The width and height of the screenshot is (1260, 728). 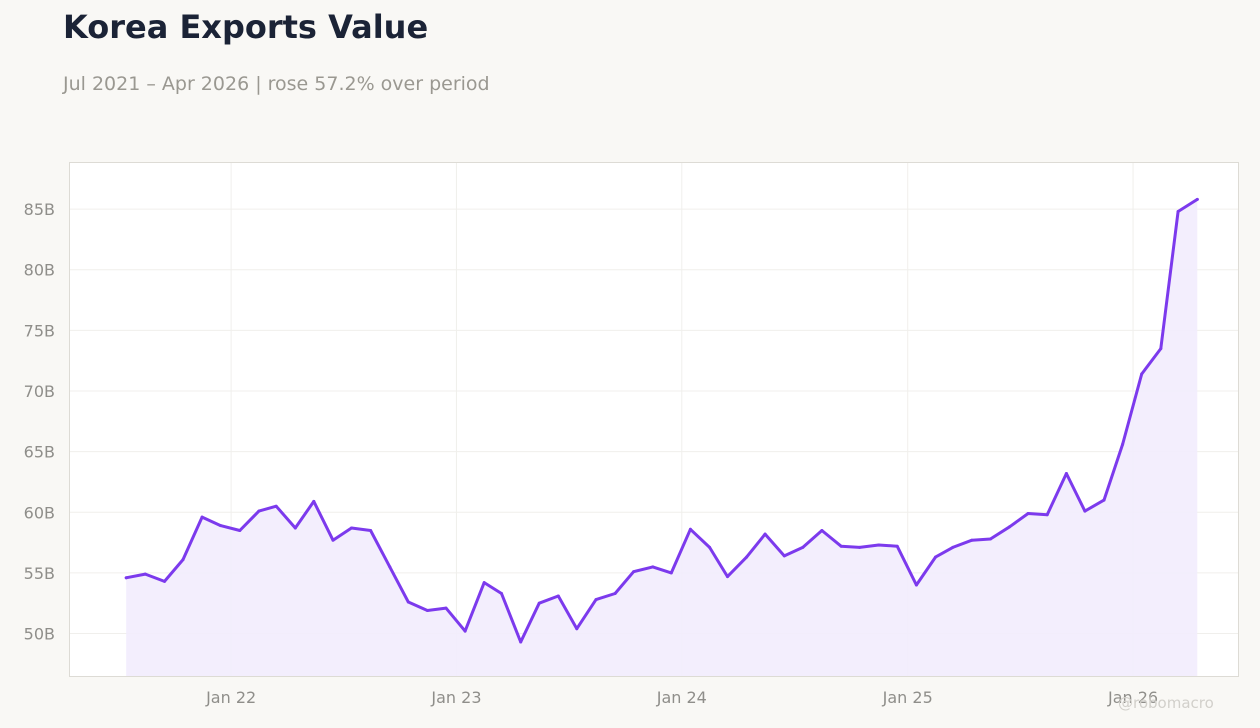 What do you see at coordinates (39, 209) in the screenshot?
I see `y-tick-label: 85B` at bounding box center [39, 209].